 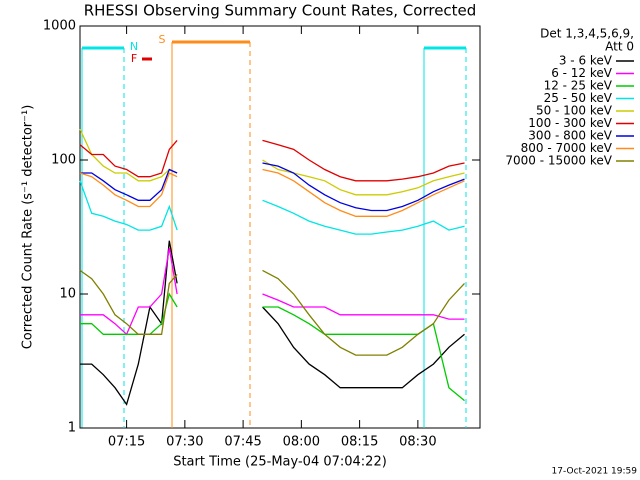 What do you see at coordinates (301, 442) in the screenshot?
I see `x-tick-label: 08:00` at bounding box center [301, 442].